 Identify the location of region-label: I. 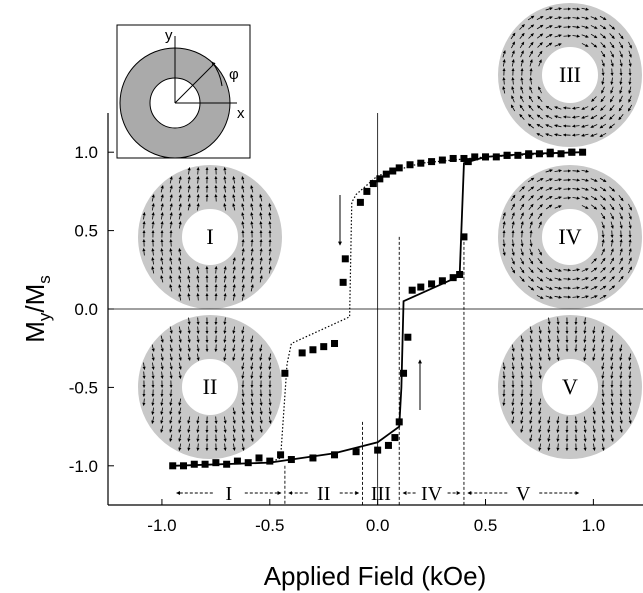
(228, 494).